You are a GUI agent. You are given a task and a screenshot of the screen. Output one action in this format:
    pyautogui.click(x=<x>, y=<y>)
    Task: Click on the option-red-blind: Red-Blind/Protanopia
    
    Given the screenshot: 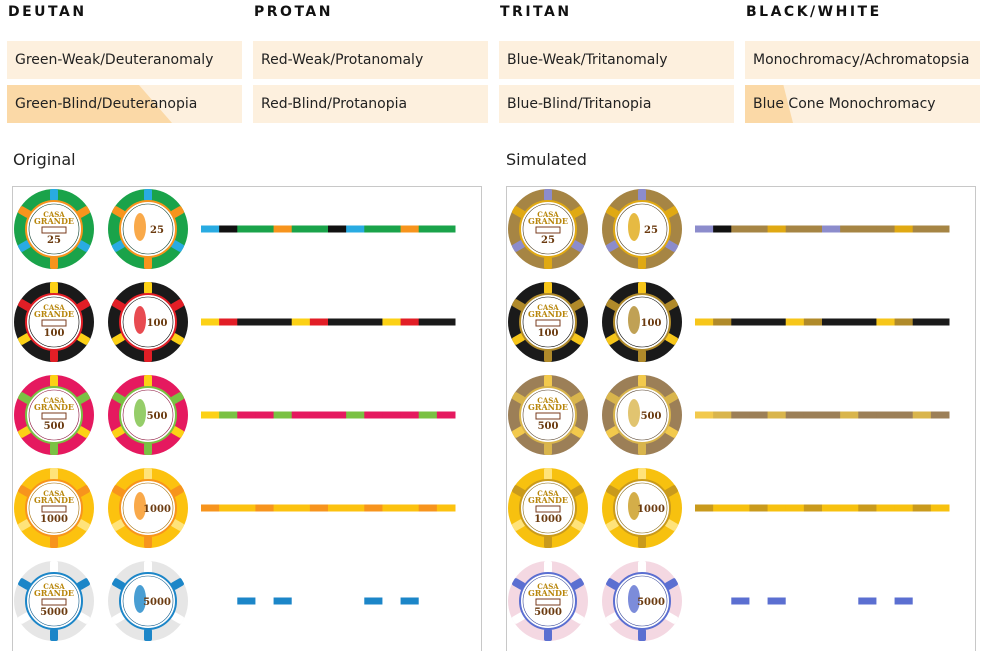 What is the action you would take?
    pyautogui.click(x=370, y=104)
    